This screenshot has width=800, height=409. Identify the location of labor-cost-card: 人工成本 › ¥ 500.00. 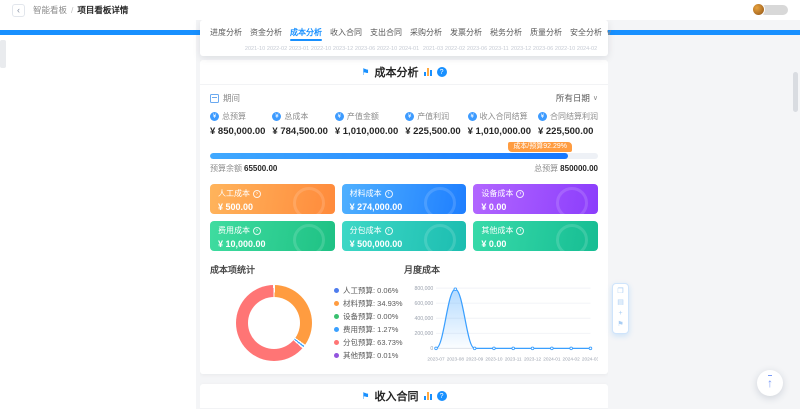
(272, 199).